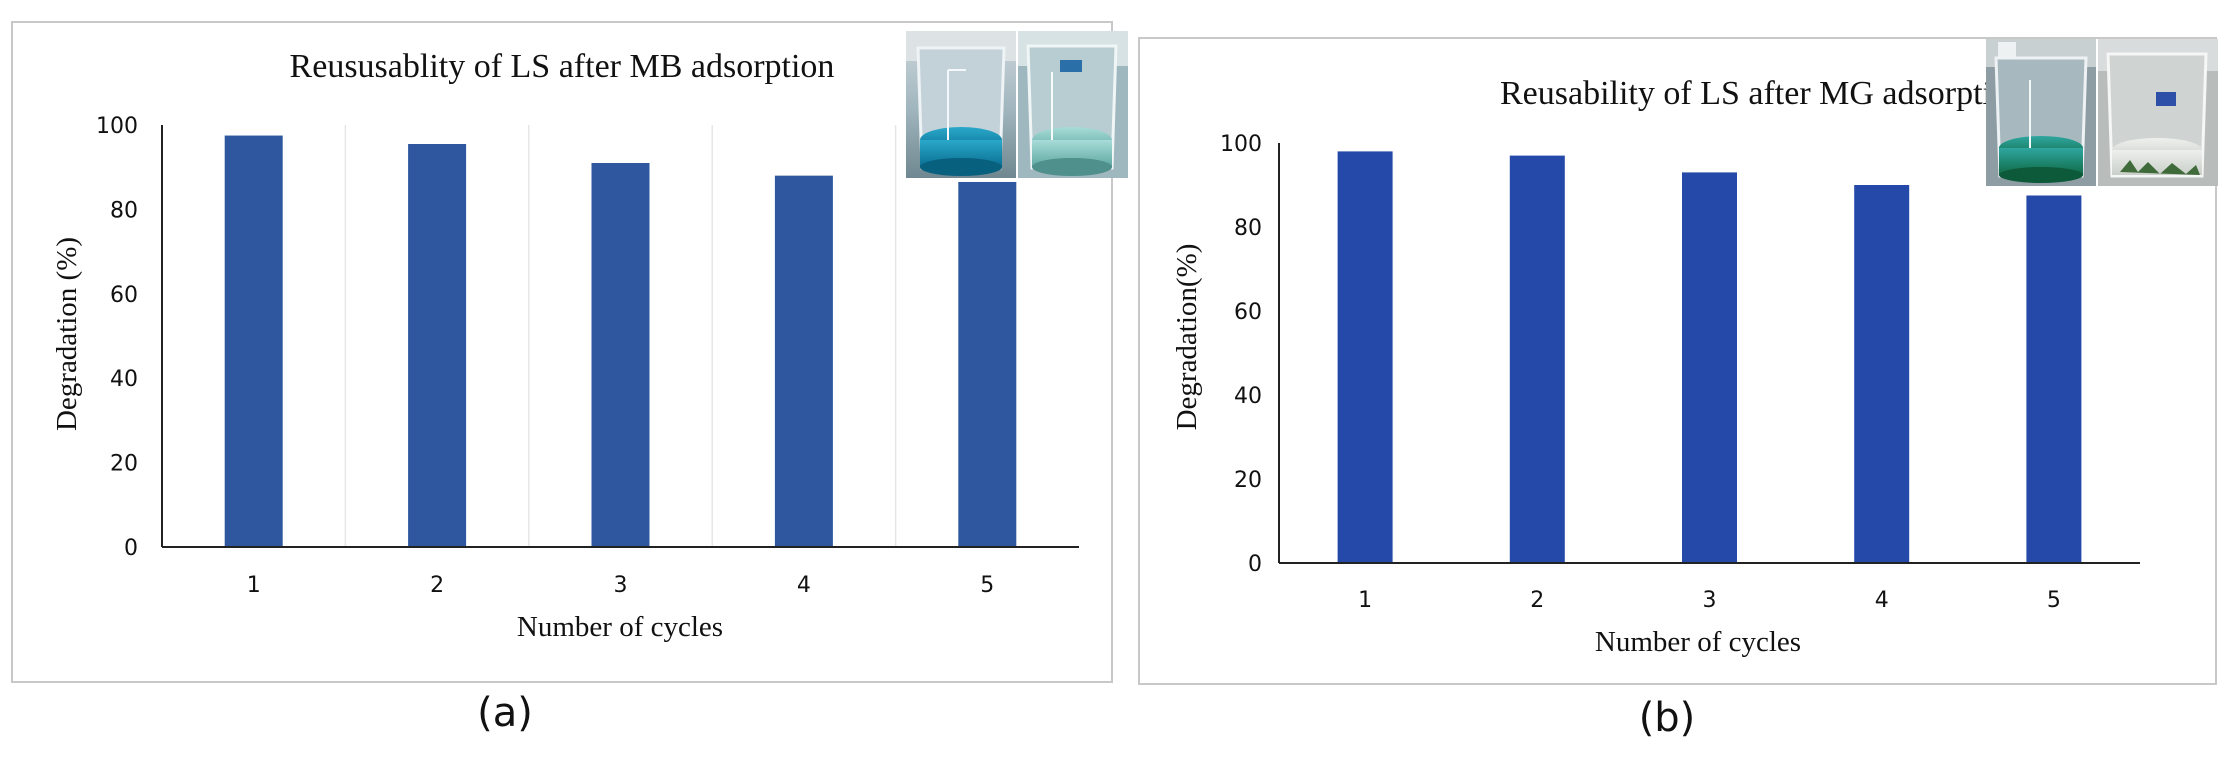 The height and width of the screenshot is (761, 2227). What do you see at coordinates (1187, 337) in the screenshot?
I see `y-axis-title: Degradation(%)` at bounding box center [1187, 337].